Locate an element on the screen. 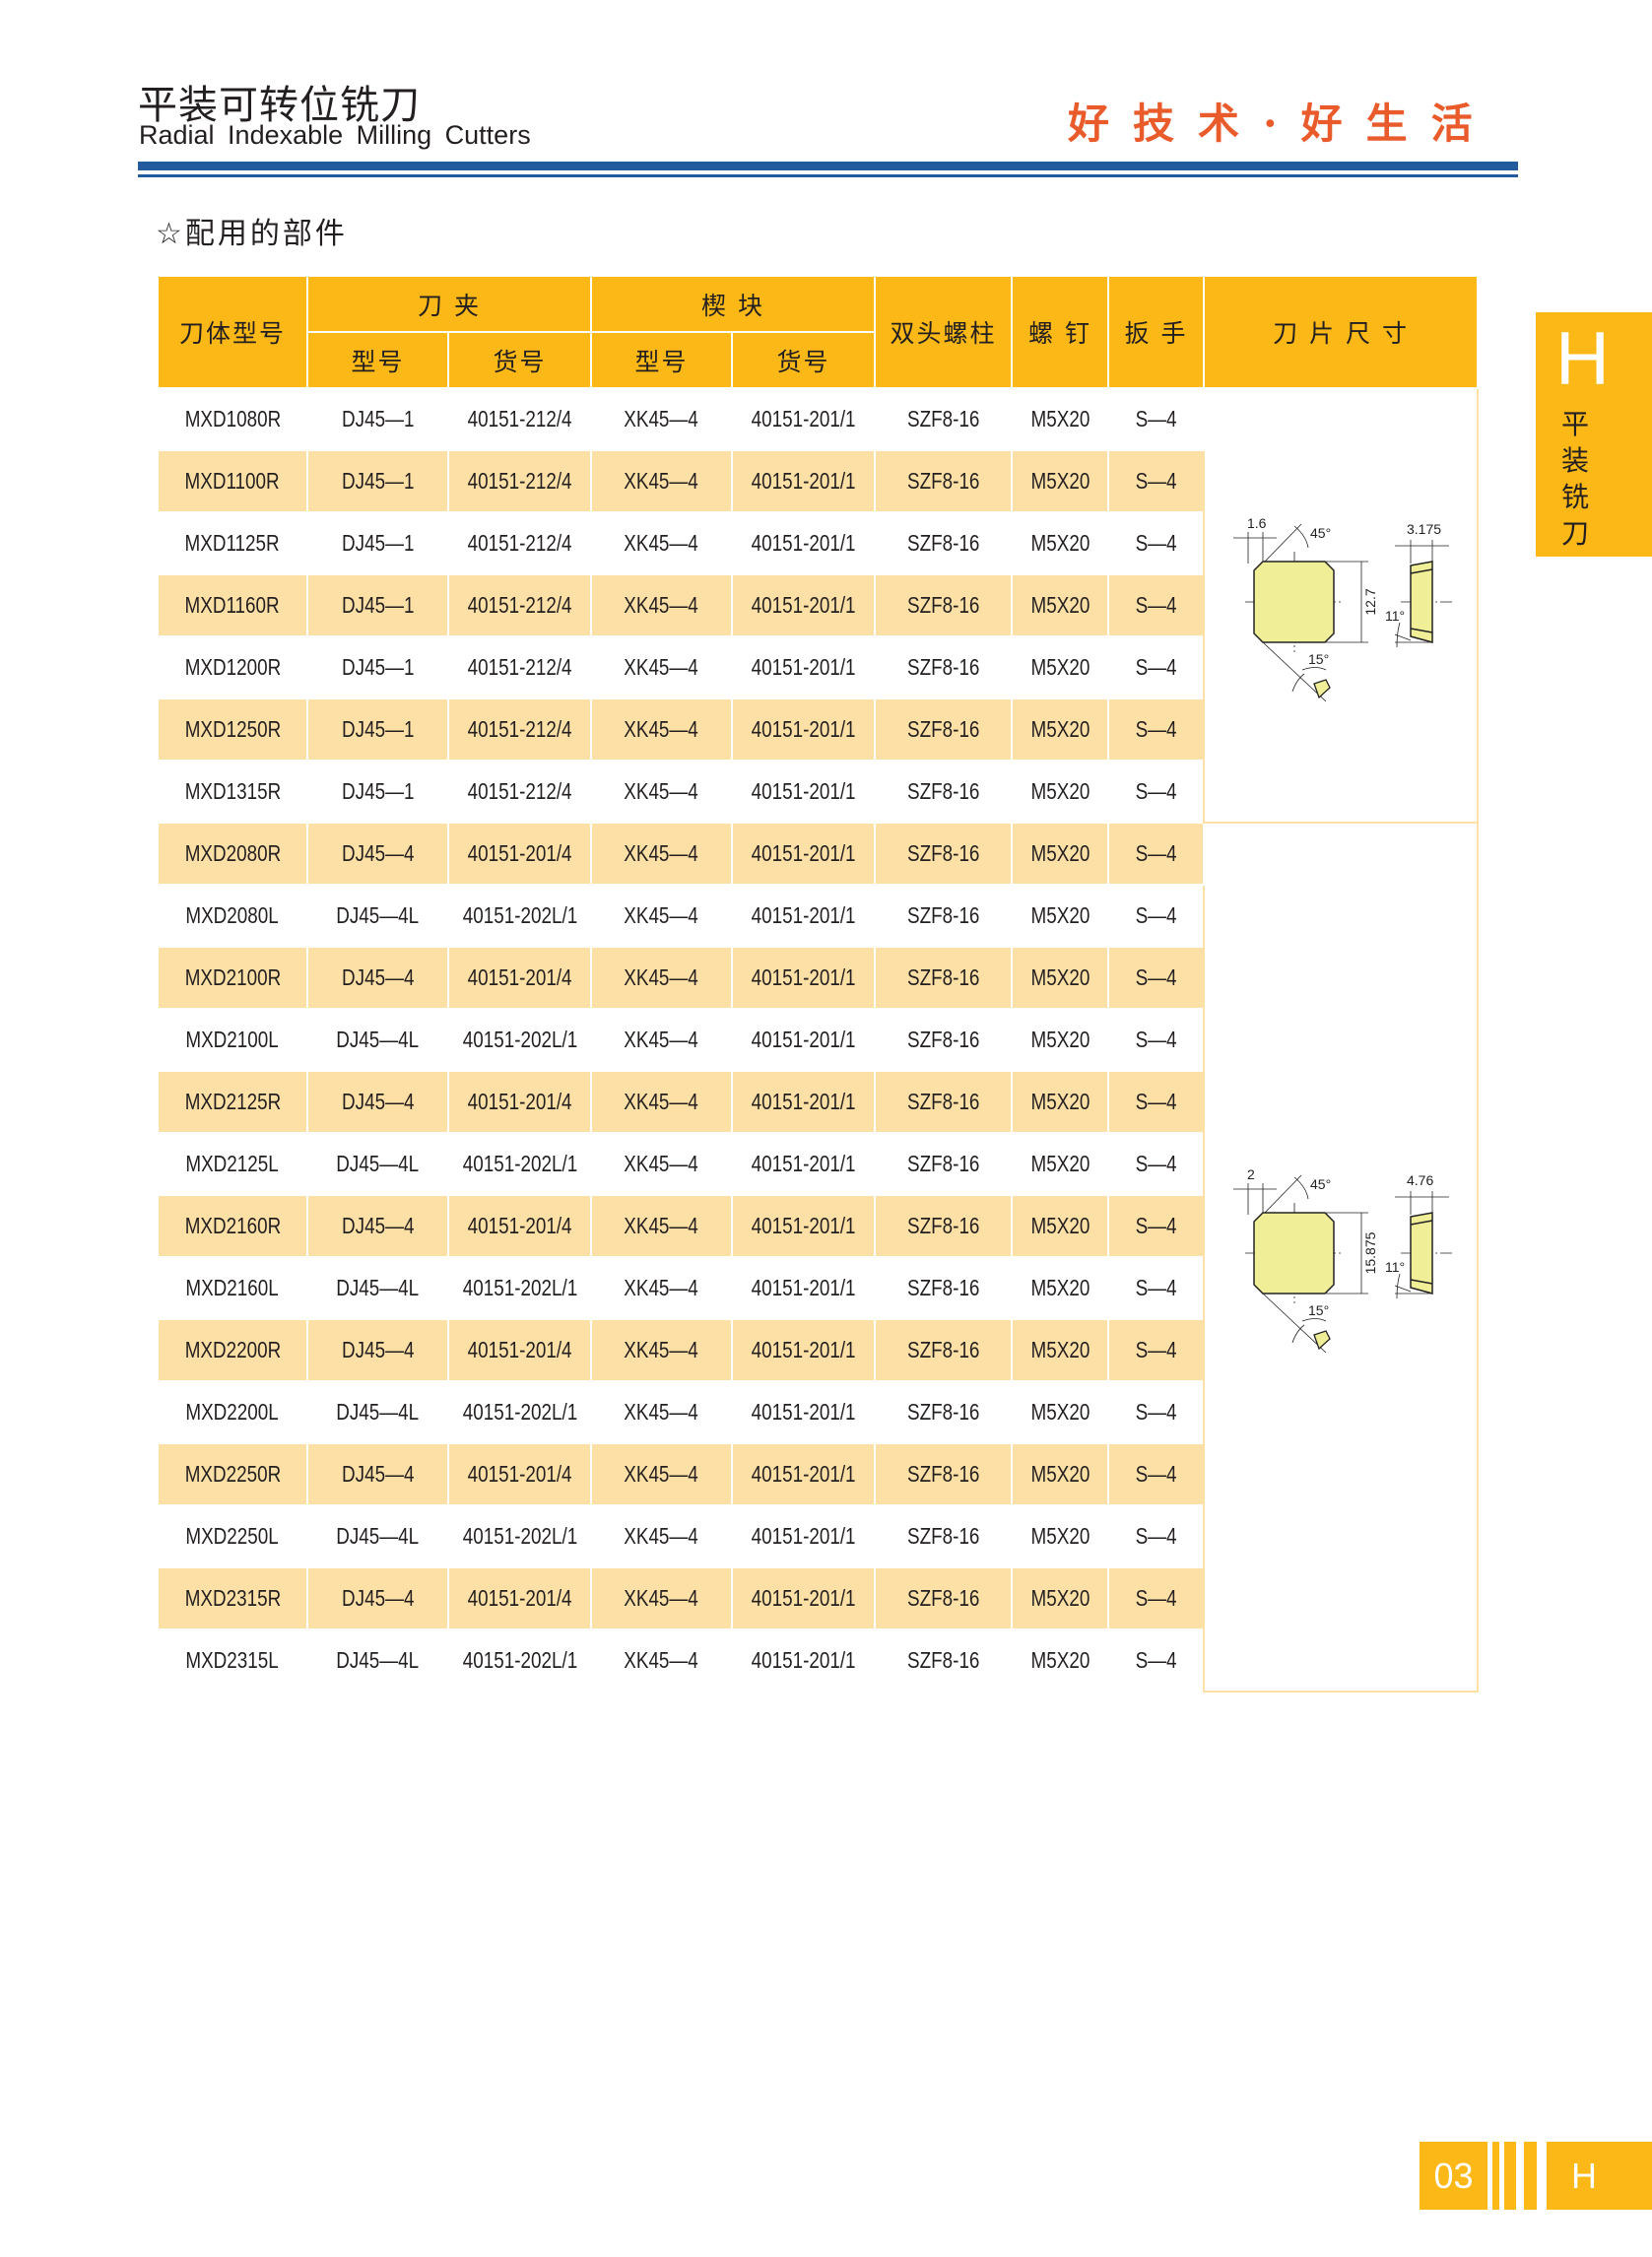 The height and width of the screenshot is (2257, 1652). header-holder-model: 型号 is located at coordinates (378, 360).